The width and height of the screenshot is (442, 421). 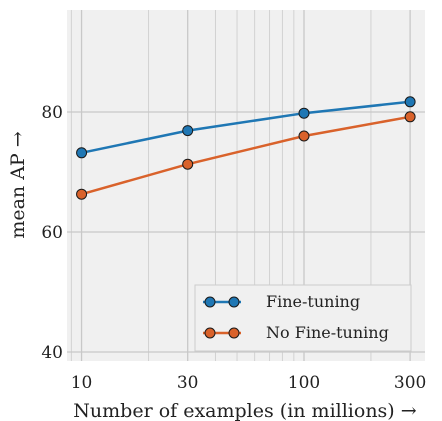 I want to click on x-tick-label: 30, so click(x=188, y=383).